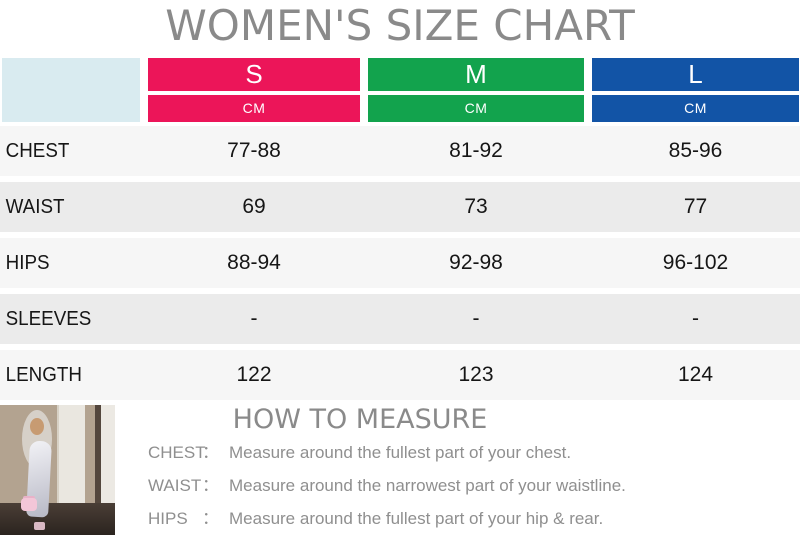 This screenshot has height=538, width=800. What do you see at coordinates (35, 206) in the screenshot?
I see `row-label: WAIST` at bounding box center [35, 206].